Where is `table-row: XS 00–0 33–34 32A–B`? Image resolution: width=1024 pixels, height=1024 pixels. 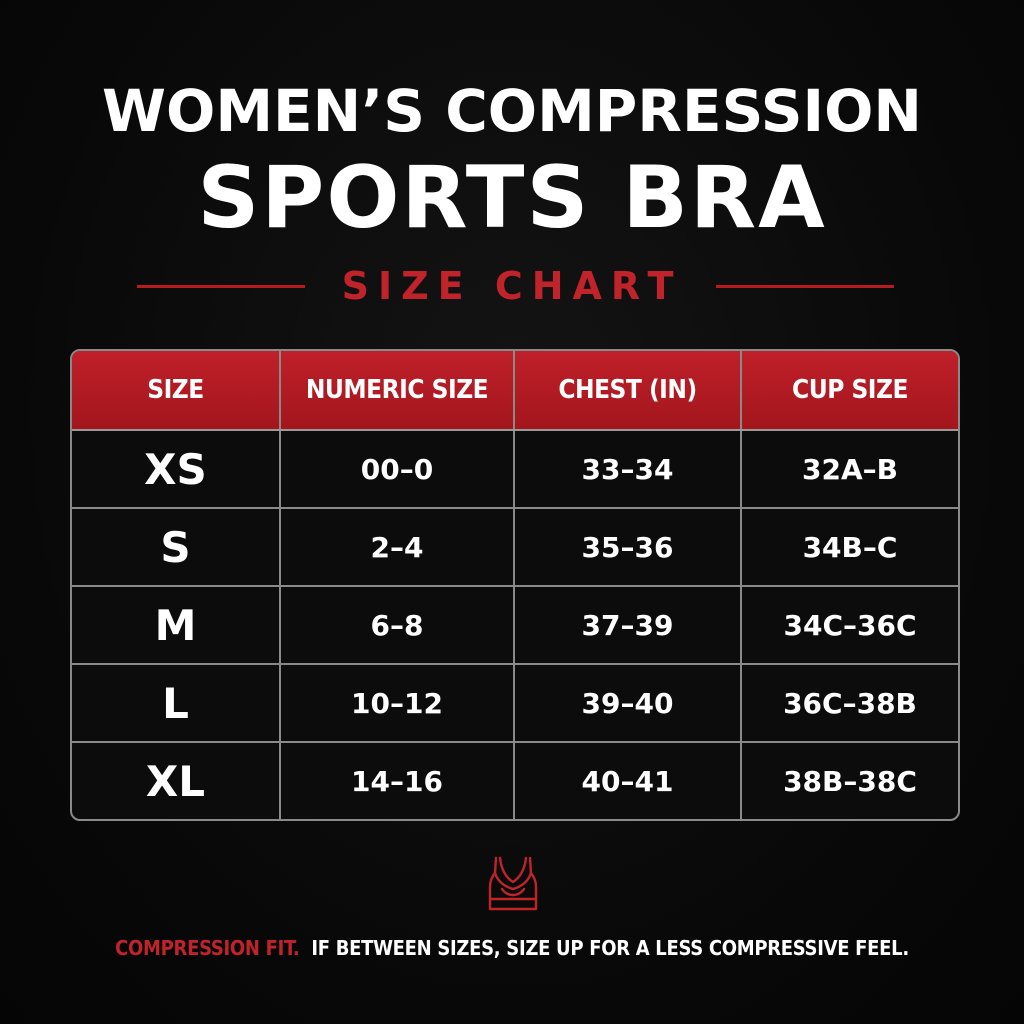 table-row: XS 00–0 33–34 32A–B is located at coordinates (515, 470).